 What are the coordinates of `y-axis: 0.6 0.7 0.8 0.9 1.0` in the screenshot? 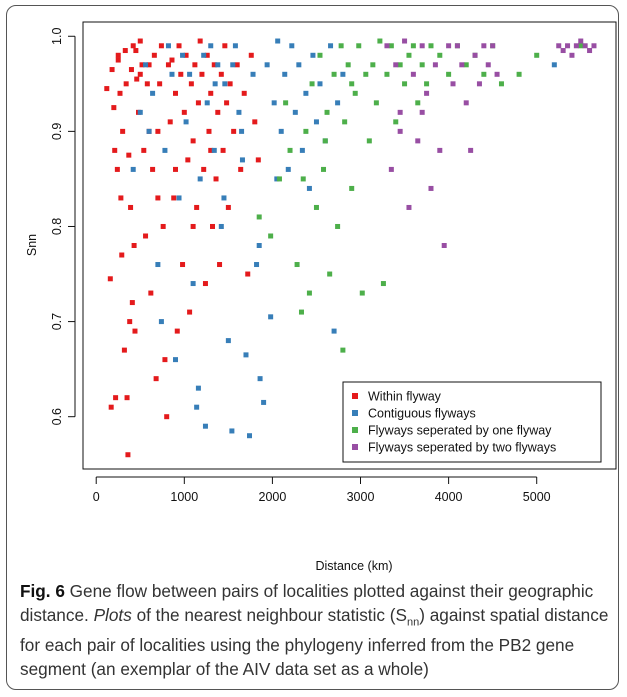 It's located at (63, 226).